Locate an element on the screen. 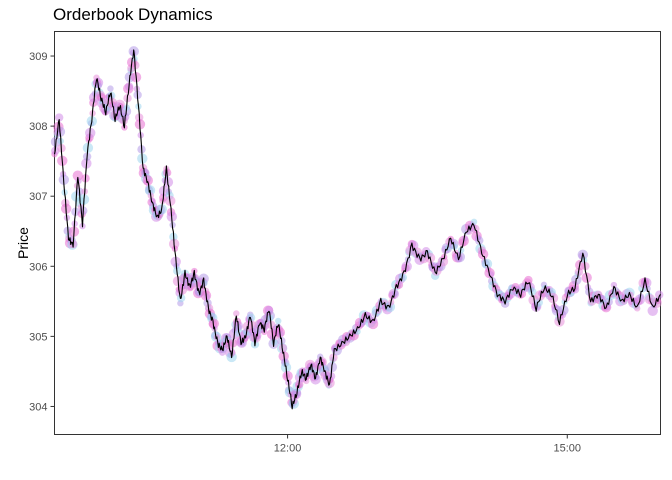 This screenshot has width=672, height=480. y-tick-label: 307 is located at coordinates (38, 197).